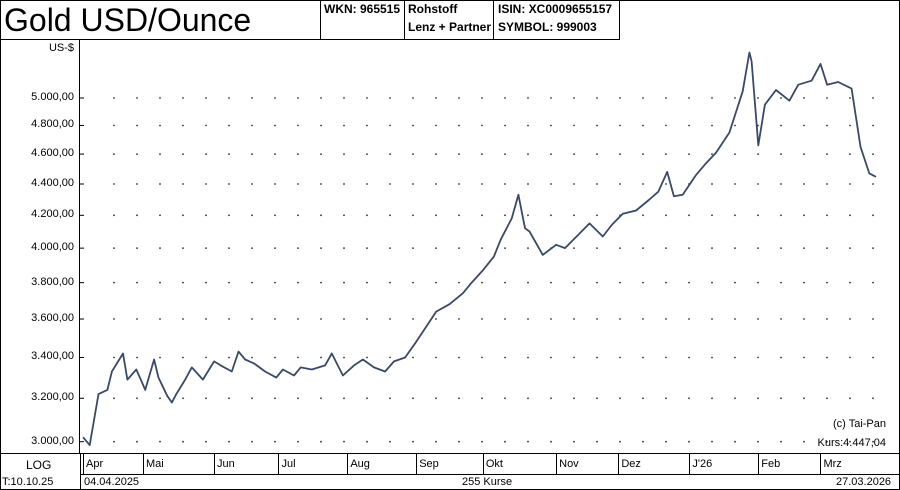  What do you see at coordinates (547, 27) in the screenshot?
I see `symbol-label: SYMBOL: 999003` at bounding box center [547, 27].